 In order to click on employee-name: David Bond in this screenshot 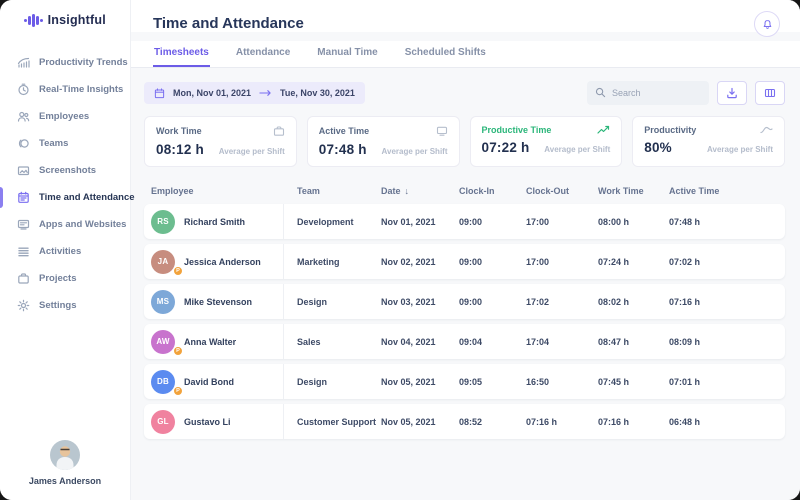, I will do `click(209, 381)`.